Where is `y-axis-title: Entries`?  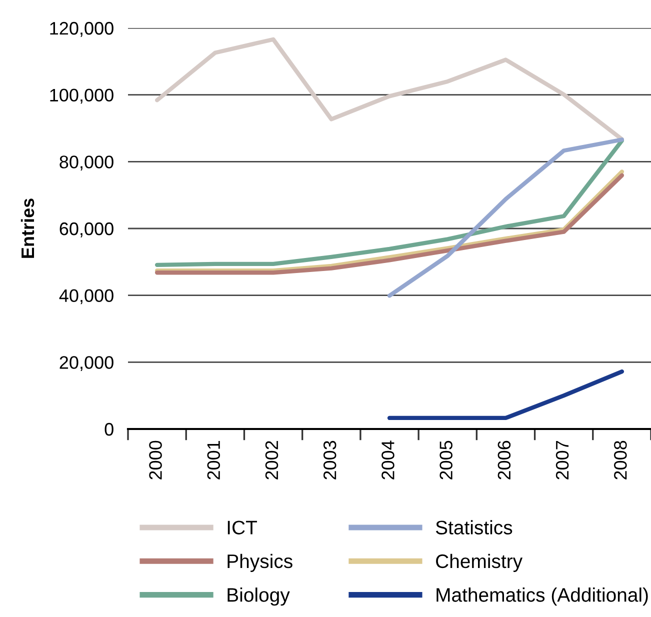
y-axis-title: Entries is located at coordinates (27, 228).